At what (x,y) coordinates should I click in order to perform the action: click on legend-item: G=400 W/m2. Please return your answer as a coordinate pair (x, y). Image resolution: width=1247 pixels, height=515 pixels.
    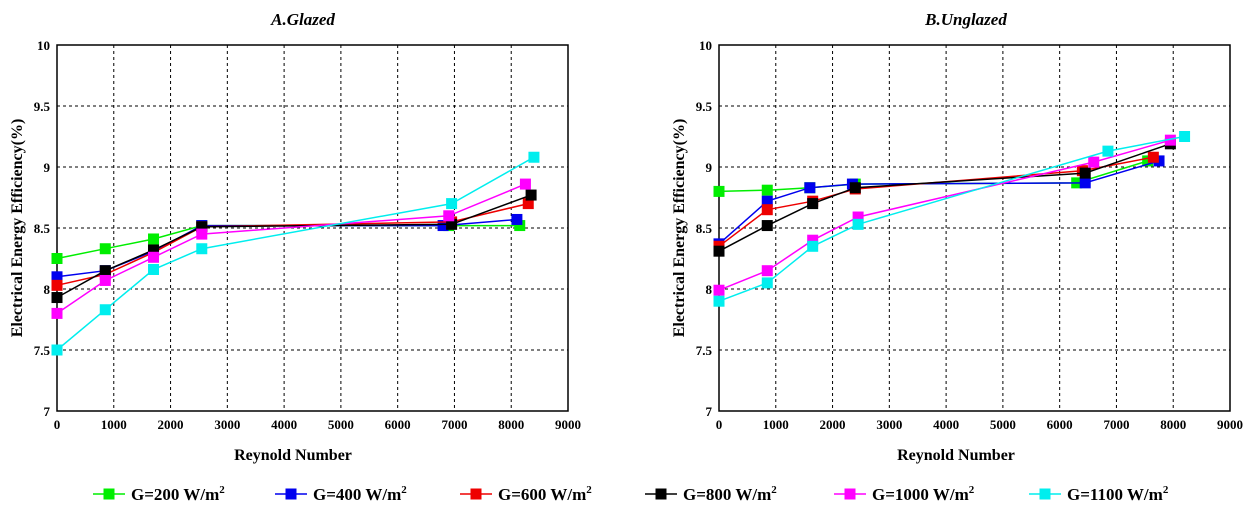
    Looking at the image, I should click on (341, 494).